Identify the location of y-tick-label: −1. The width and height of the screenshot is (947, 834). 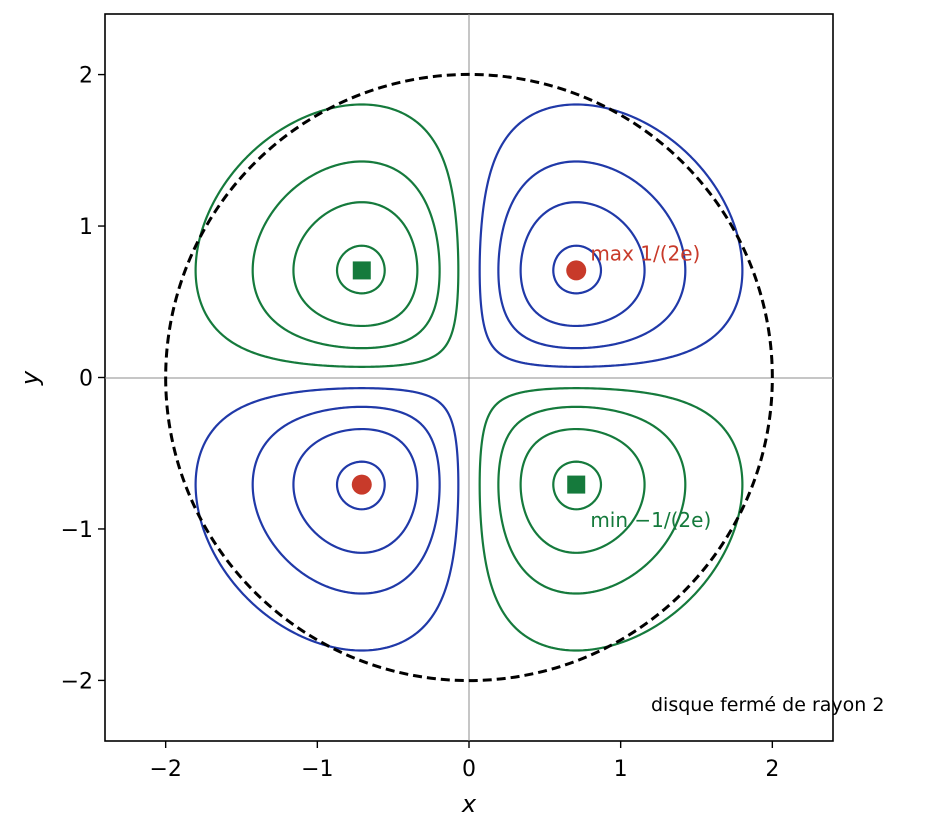
(77, 530).